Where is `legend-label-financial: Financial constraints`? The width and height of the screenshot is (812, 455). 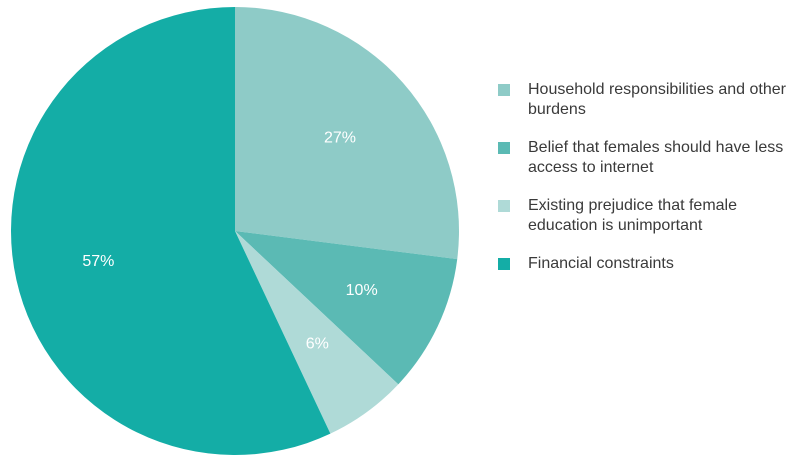 legend-label-financial: Financial constraints is located at coordinates (601, 263).